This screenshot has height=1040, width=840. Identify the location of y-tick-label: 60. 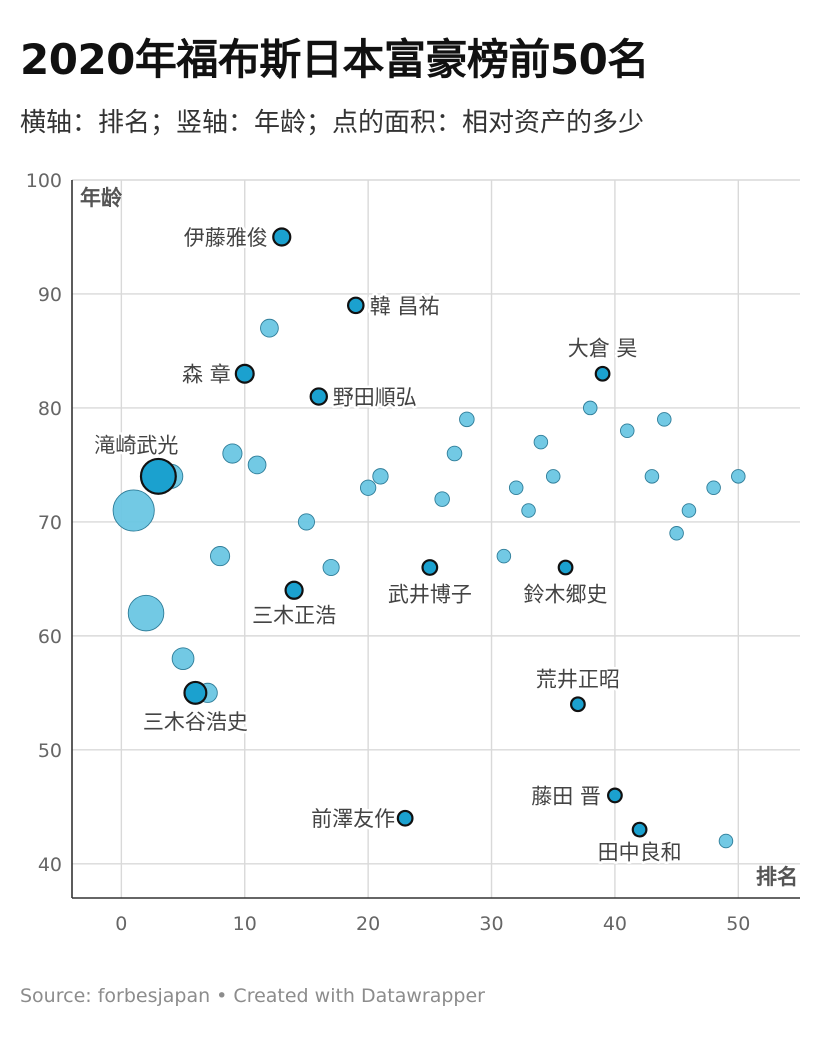
(50, 637).